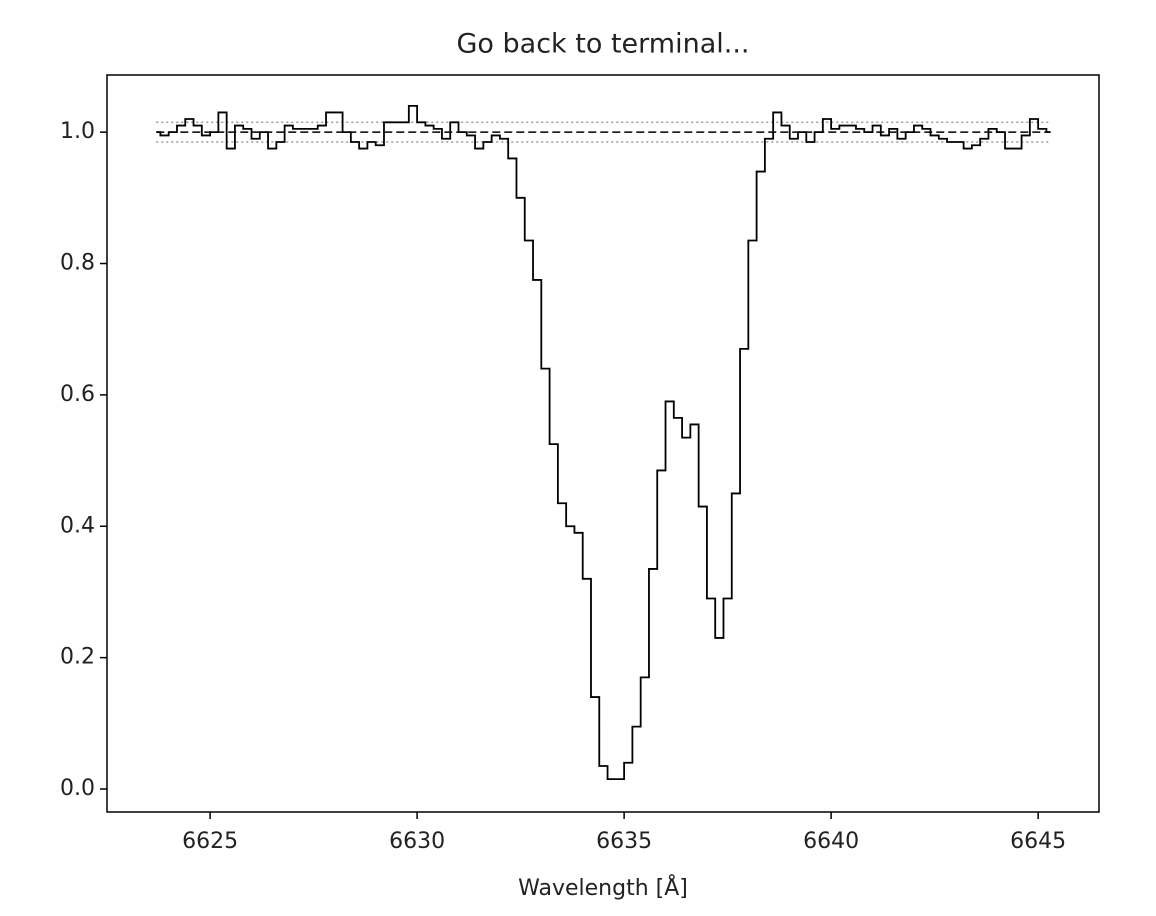 This screenshot has height=916, width=1156. I want to click on y-tick-label: 0.4, so click(77, 525).